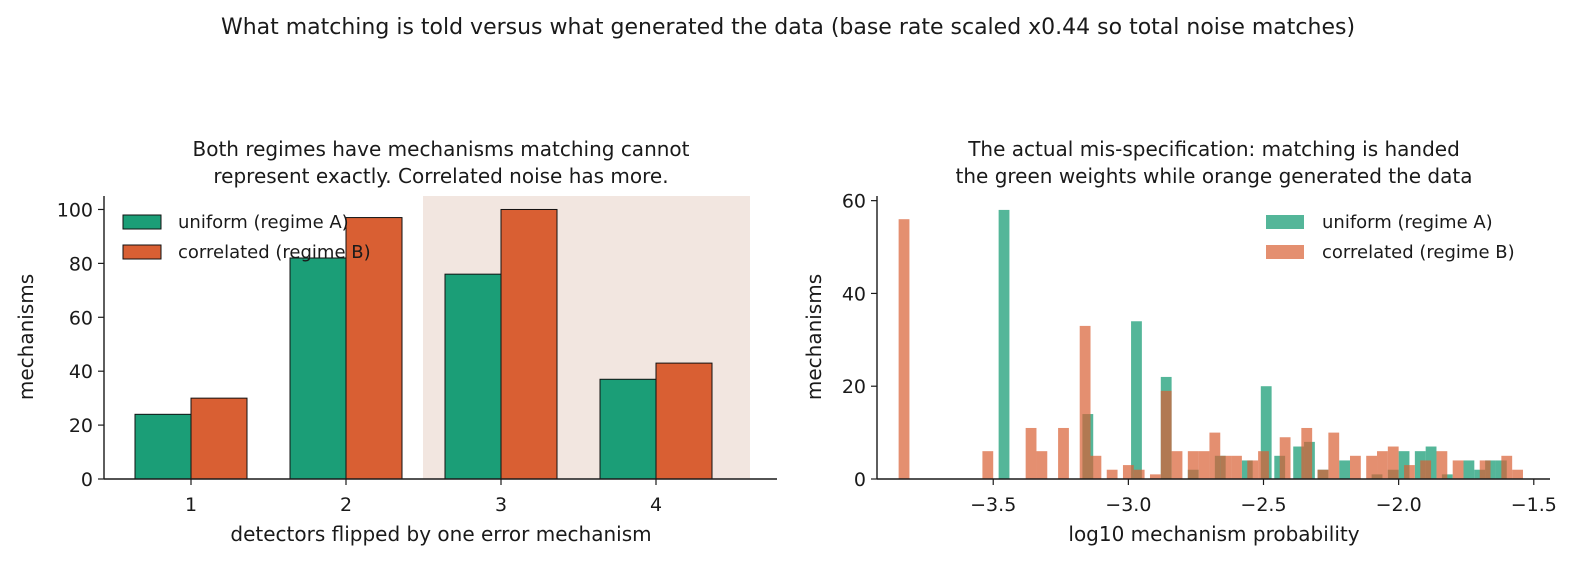  Describe the element at coordinates (1534, 505) in the screenshot. I see `x-tick-label: −1.5` at that location.